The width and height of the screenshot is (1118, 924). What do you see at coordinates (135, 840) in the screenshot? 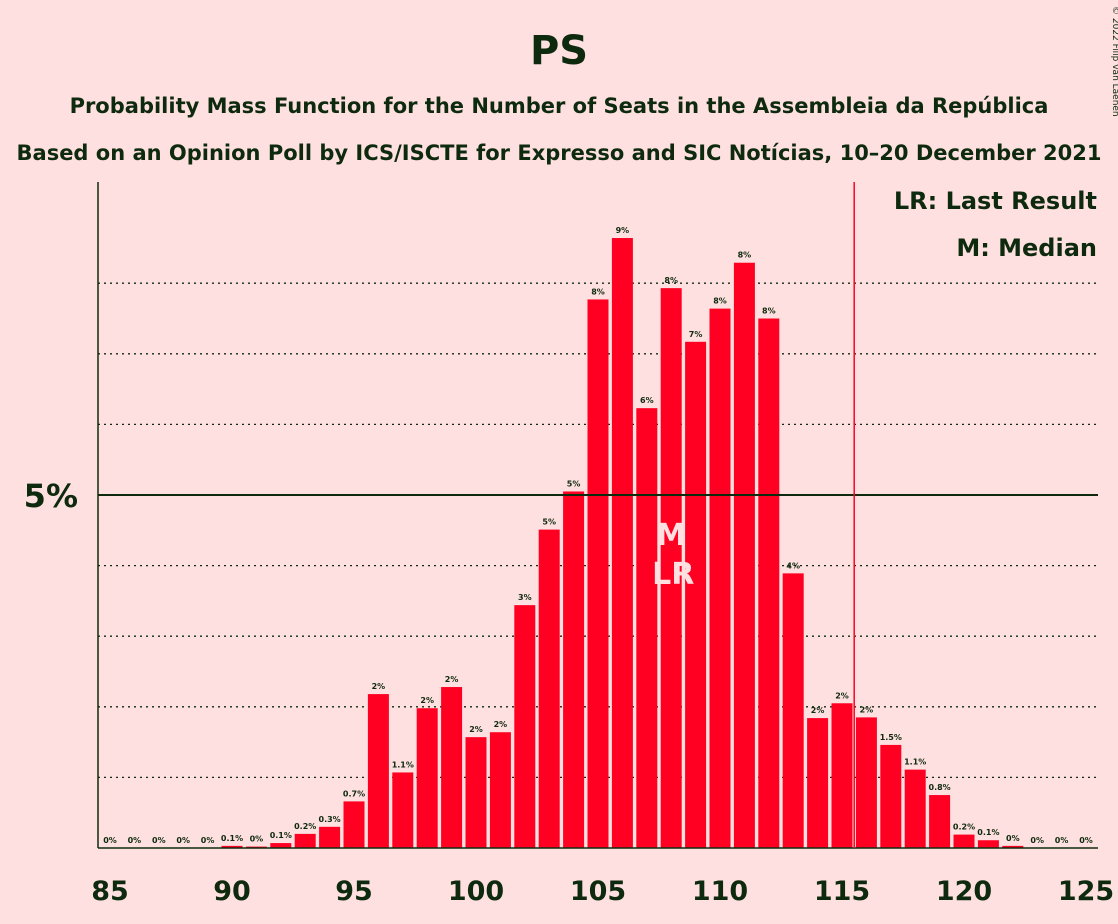
I see `bar-label-86: 0%` at bounding box center [135, 840].